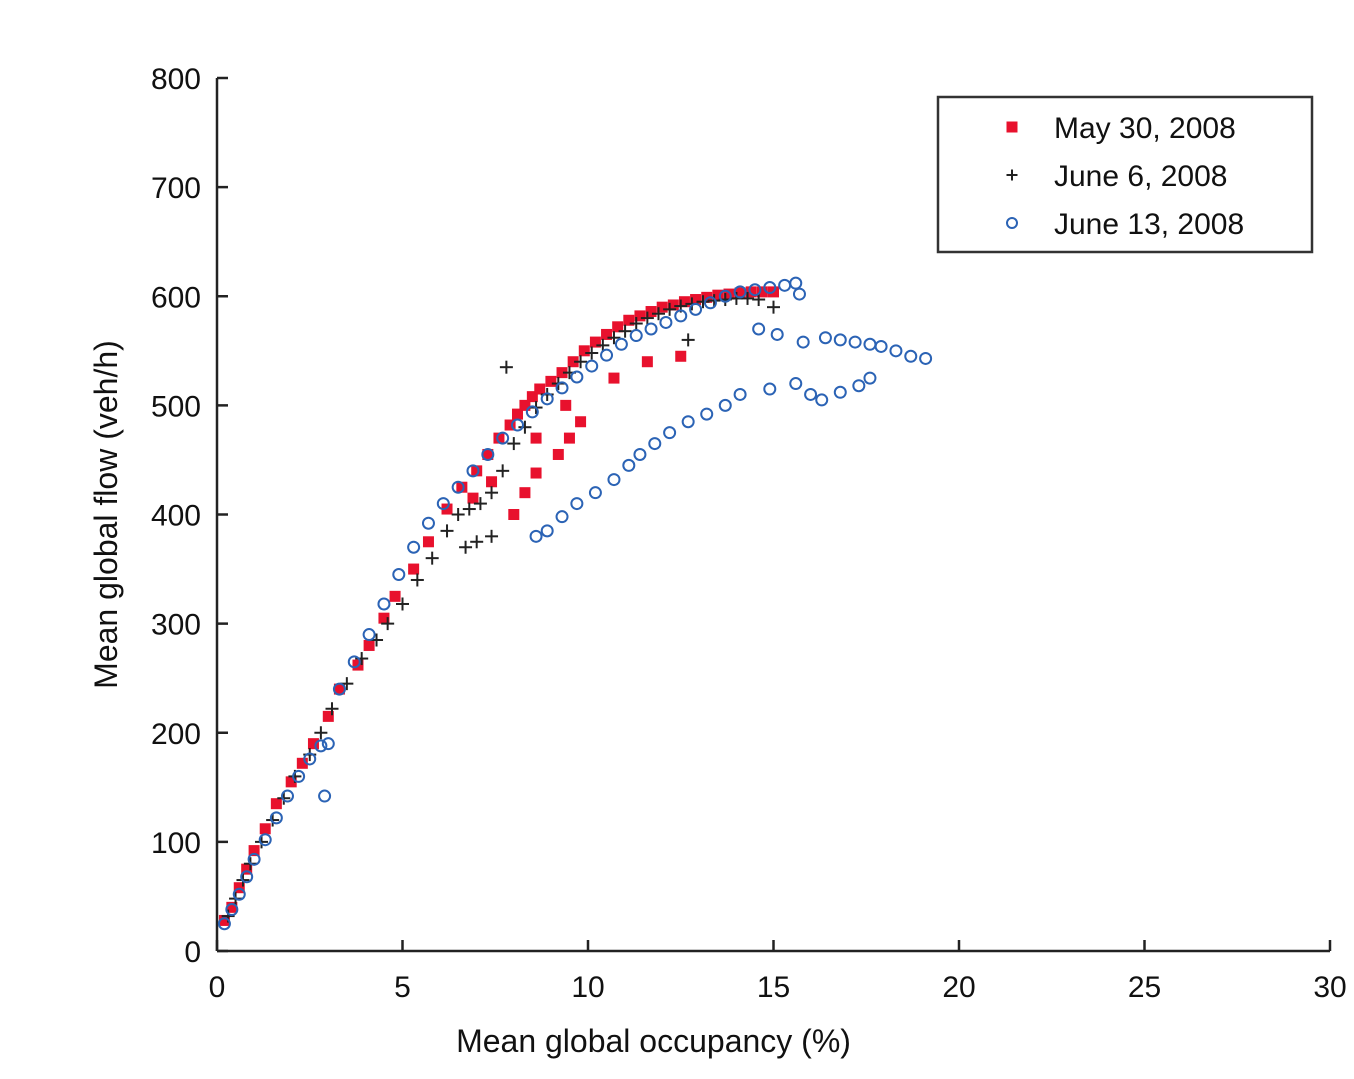  Describe the element at coordinates (176, 734) in the screenshot. I see `y-tick-label: 200` at that location.